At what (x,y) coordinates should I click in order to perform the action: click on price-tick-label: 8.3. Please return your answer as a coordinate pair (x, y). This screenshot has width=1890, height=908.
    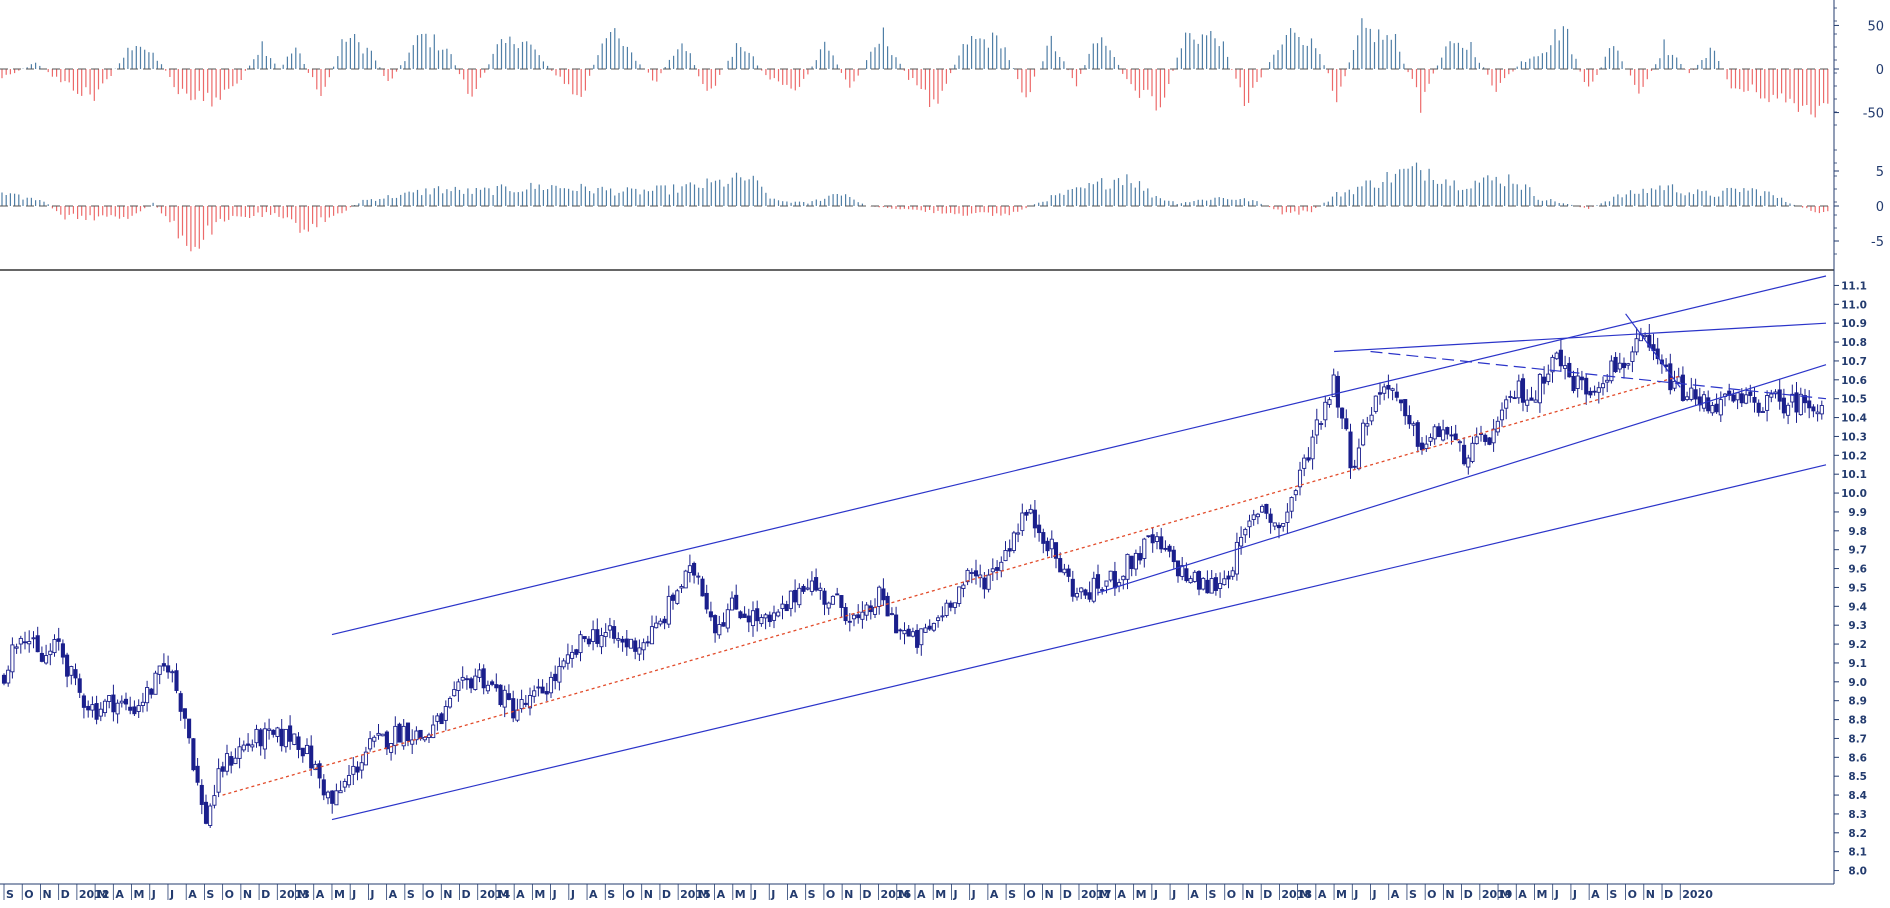
    Looking at the image, I should click on (1857, 815).